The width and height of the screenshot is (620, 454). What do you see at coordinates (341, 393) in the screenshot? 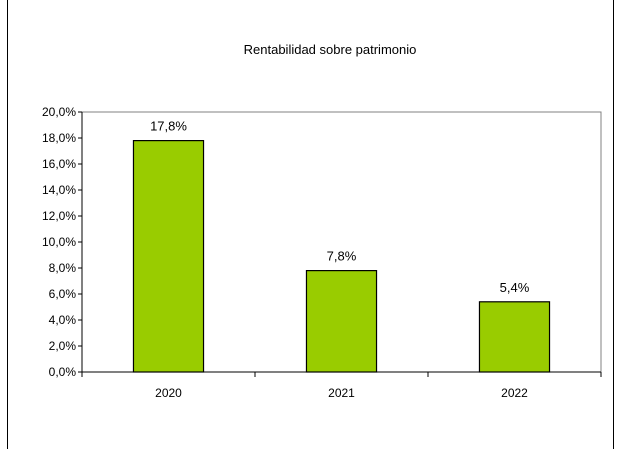
I see `x-tick-label: 2021` at bounding box center [341, 393].